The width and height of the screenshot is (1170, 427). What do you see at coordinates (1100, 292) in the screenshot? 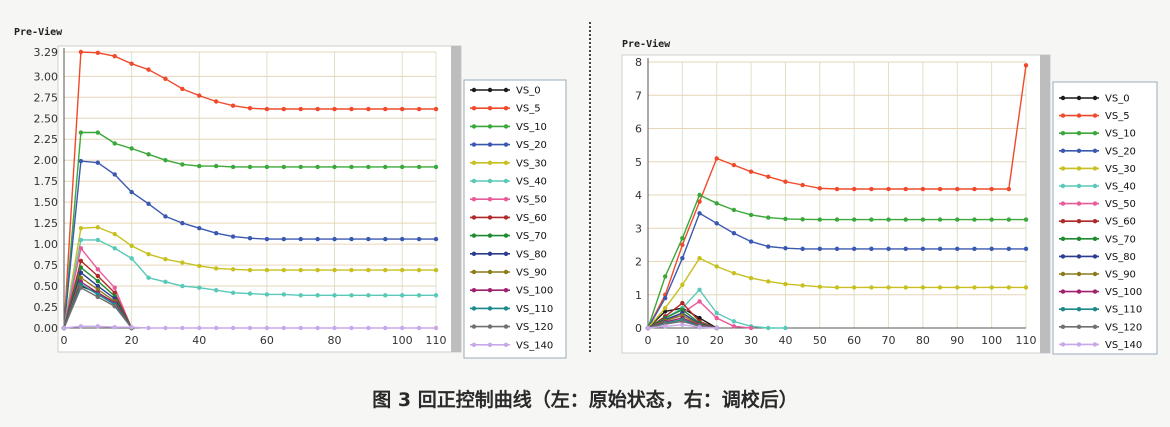
I see `legend-entry: VS_100` at bounding box center [1100, 292].